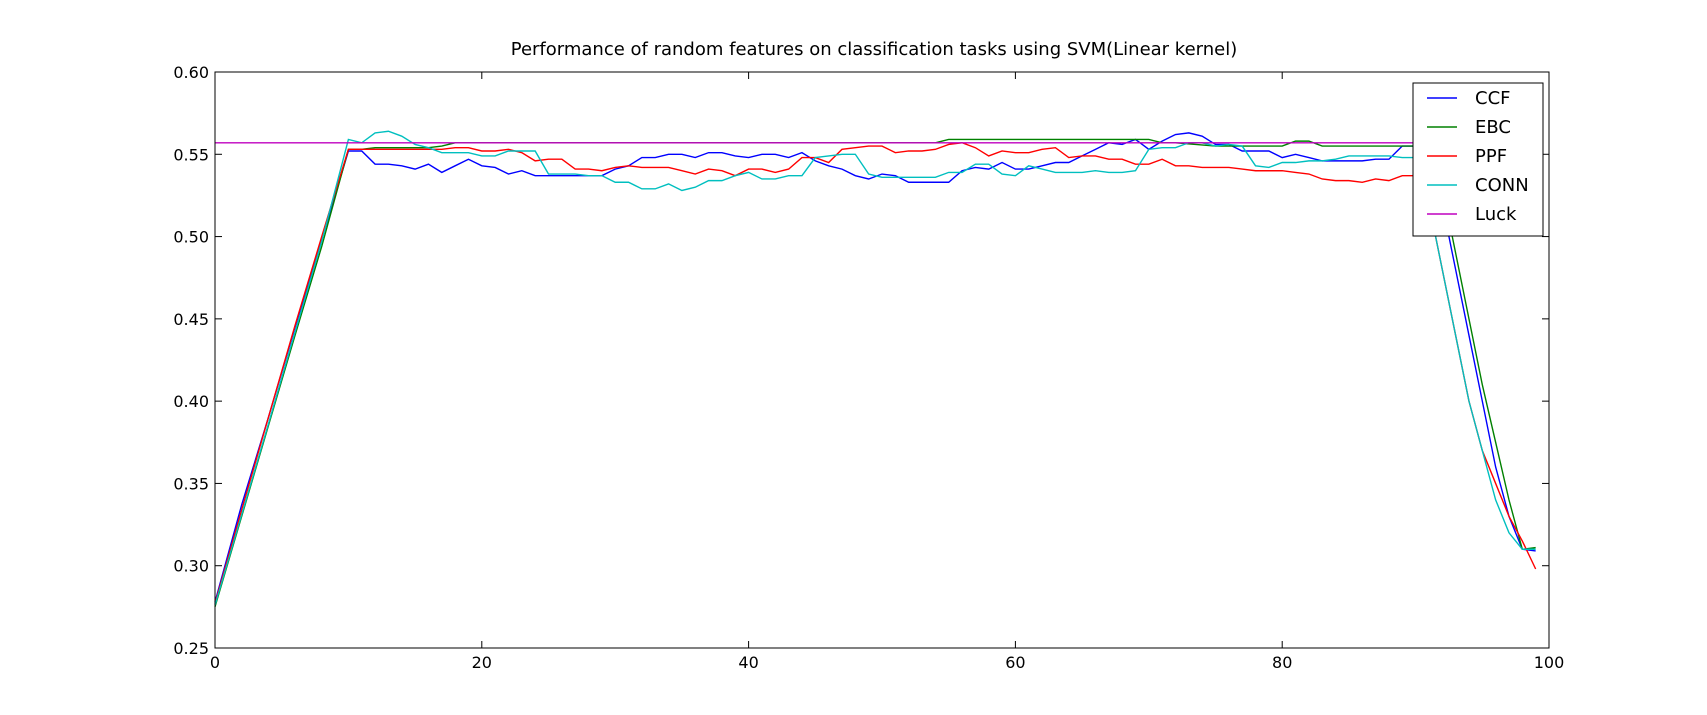 This screenshot has width=1707, height=715. I want to click on legend-label-ebc: EBC, so click(1493, 127).